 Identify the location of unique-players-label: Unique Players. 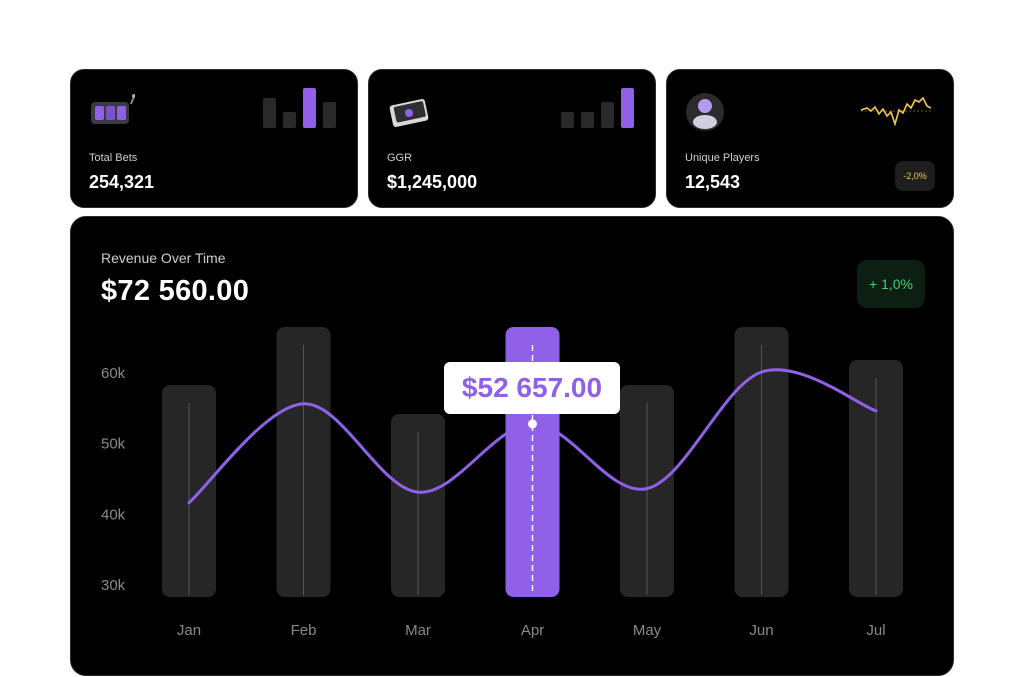
(722, 158).